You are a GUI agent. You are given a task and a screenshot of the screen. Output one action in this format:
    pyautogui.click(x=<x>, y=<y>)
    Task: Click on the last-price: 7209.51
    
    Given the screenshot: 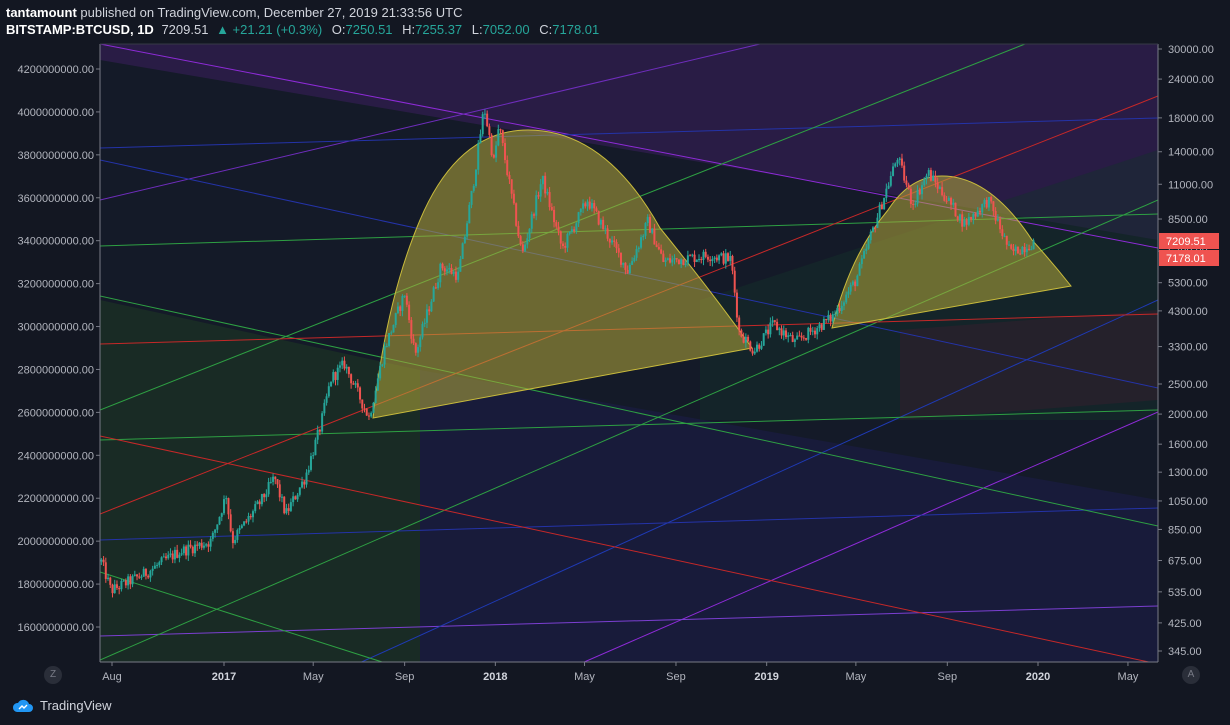 What is the action you would take?
    pyautogui.click(x=185, y=29)
    